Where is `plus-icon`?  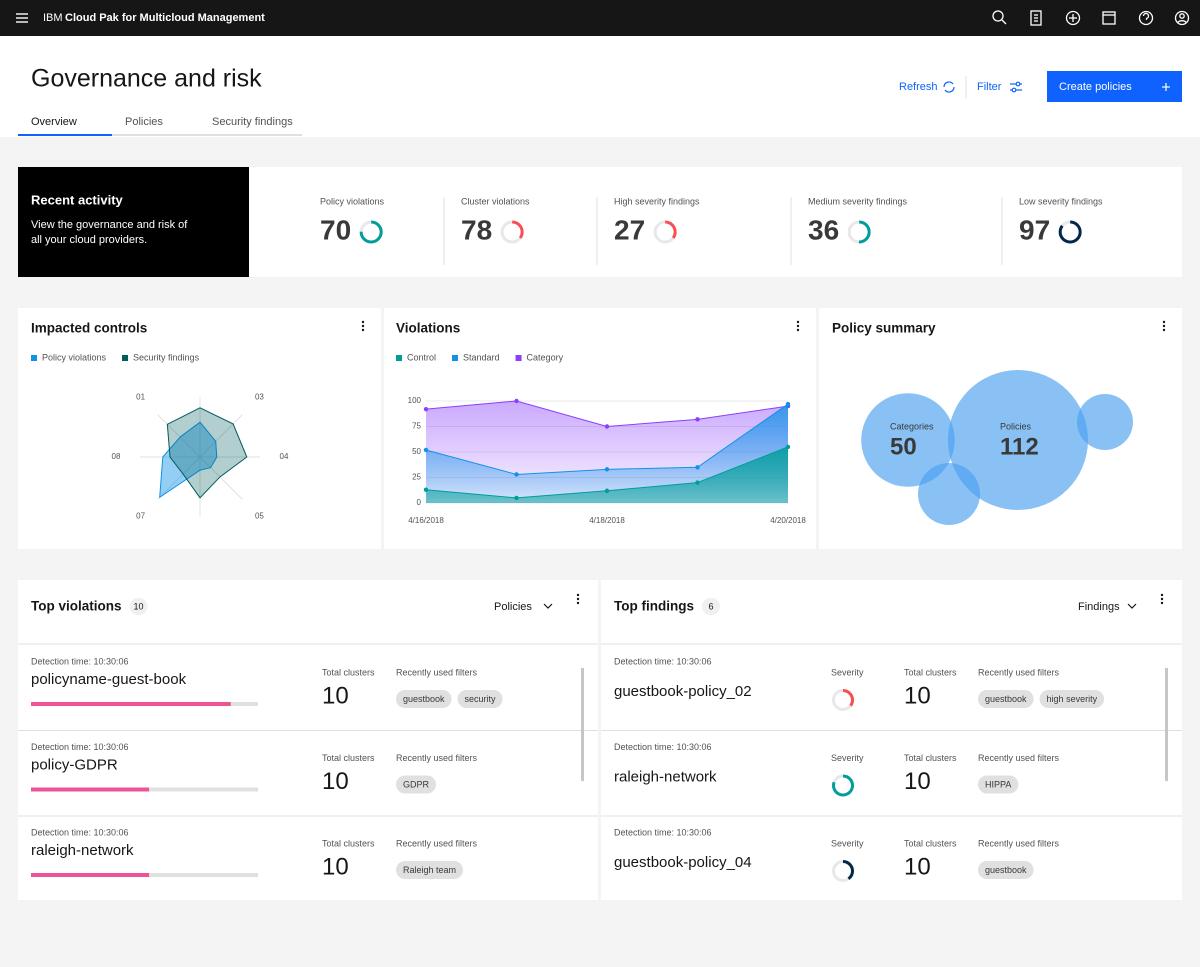
plus-icon is located at coordinates (1166, 87).